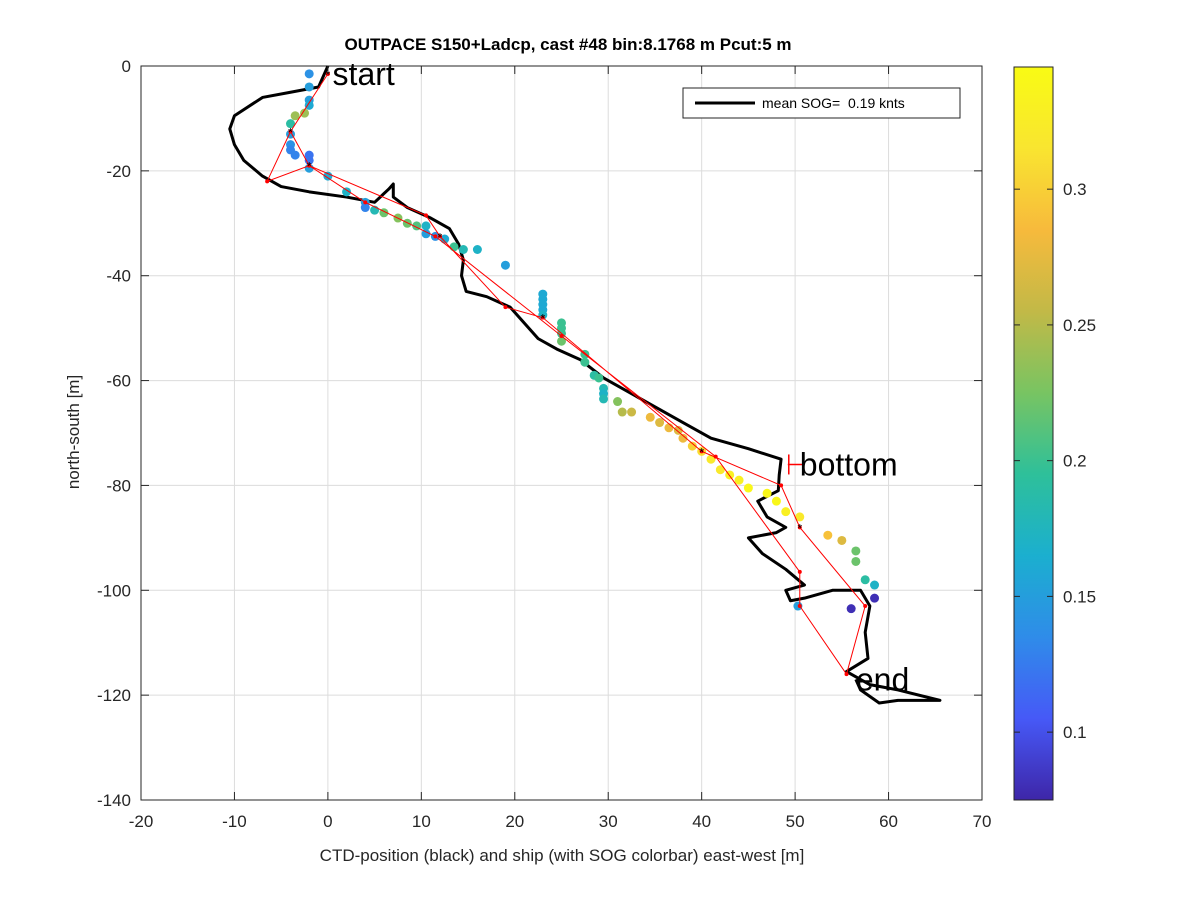 This screenshot has width=1200, height=905. Describe the element at coordinates (327, 821) in the screenshot. I see `x-tick-label: 0` at that location.